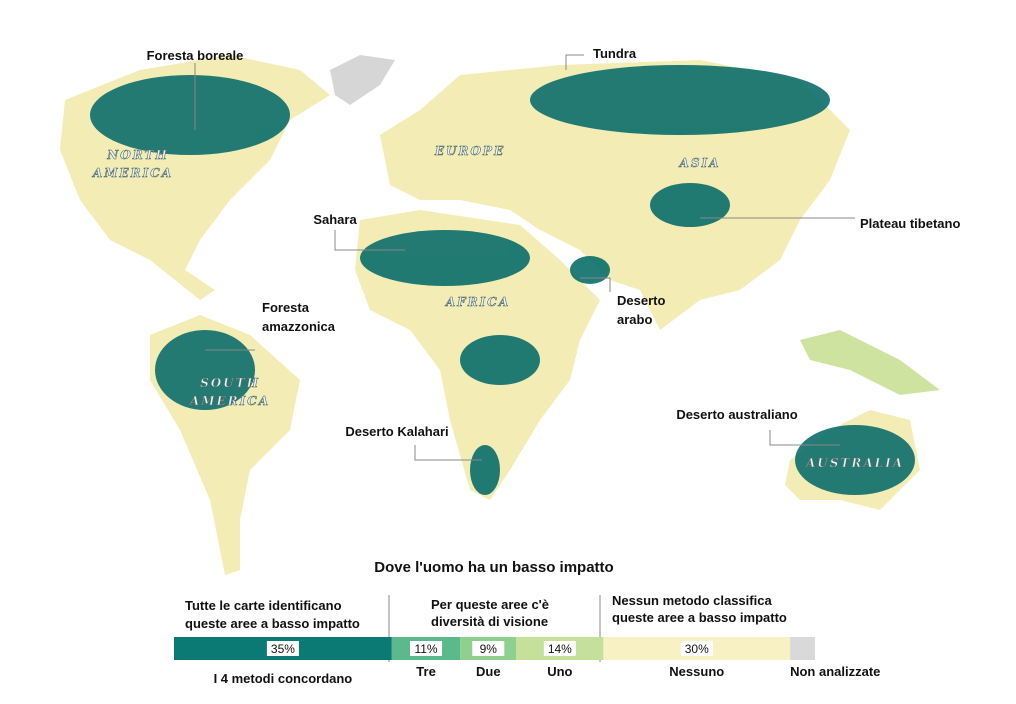 Image resolution: width=1016 pixels, height=704 pixels. Describe the element at coordinates (835, 671) in the screenshot. I see `segment-name: Non analizzate` at that location.